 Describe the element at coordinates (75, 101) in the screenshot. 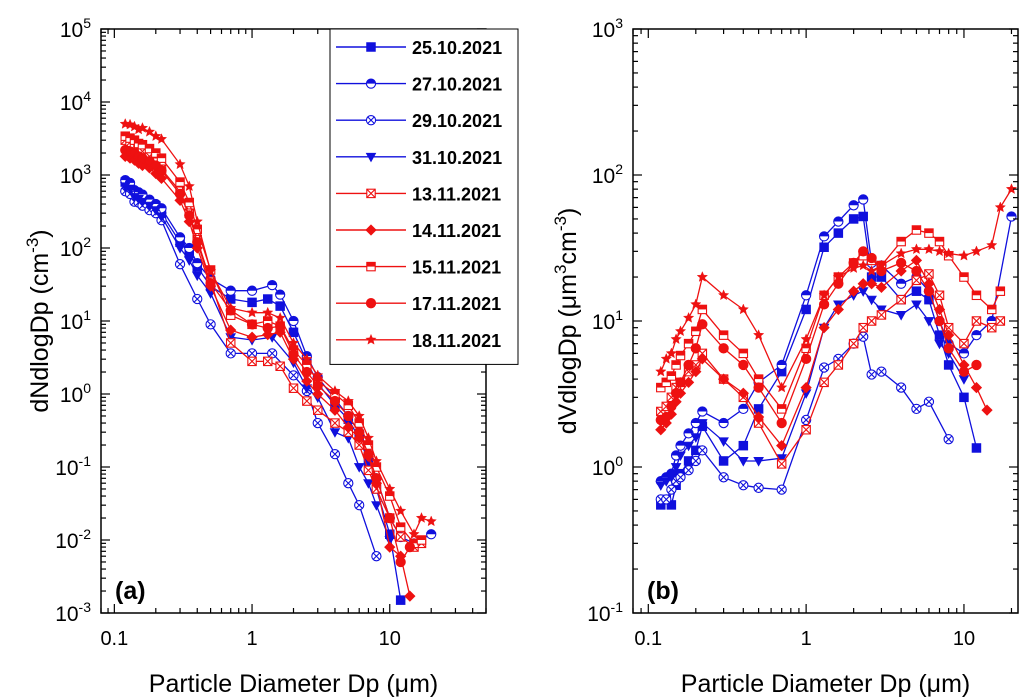

I see `y-tick-label: 10⁴` at that location.